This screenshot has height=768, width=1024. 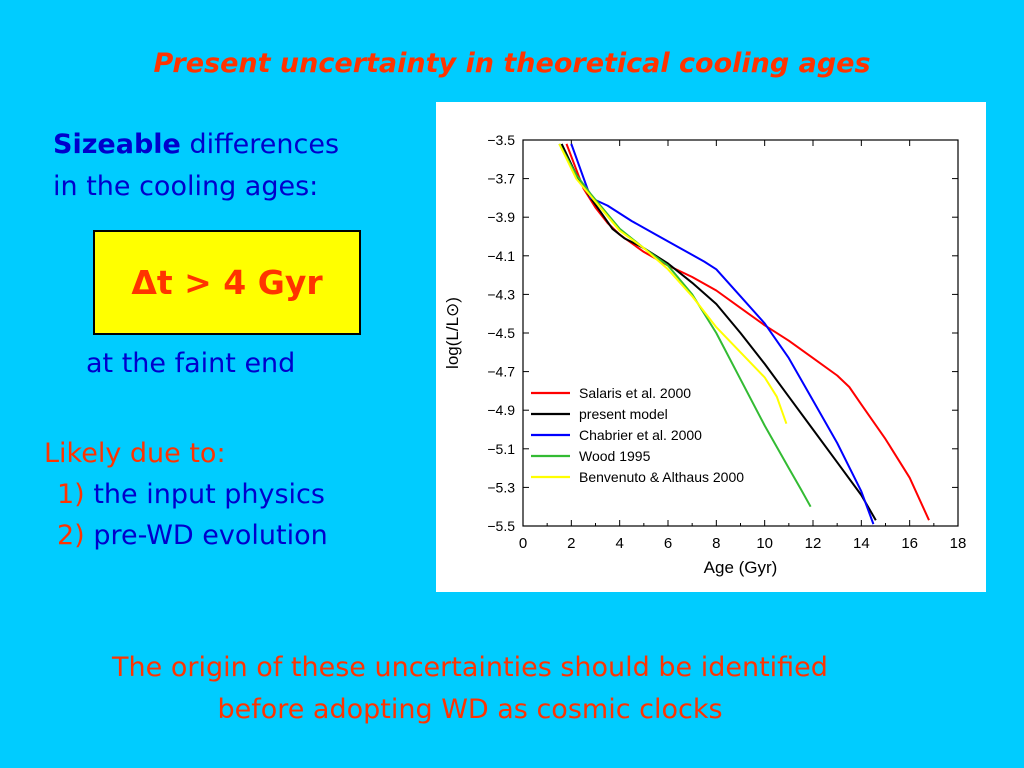 I want to click on legend-label-2: present model, so click(x=623, y=414).